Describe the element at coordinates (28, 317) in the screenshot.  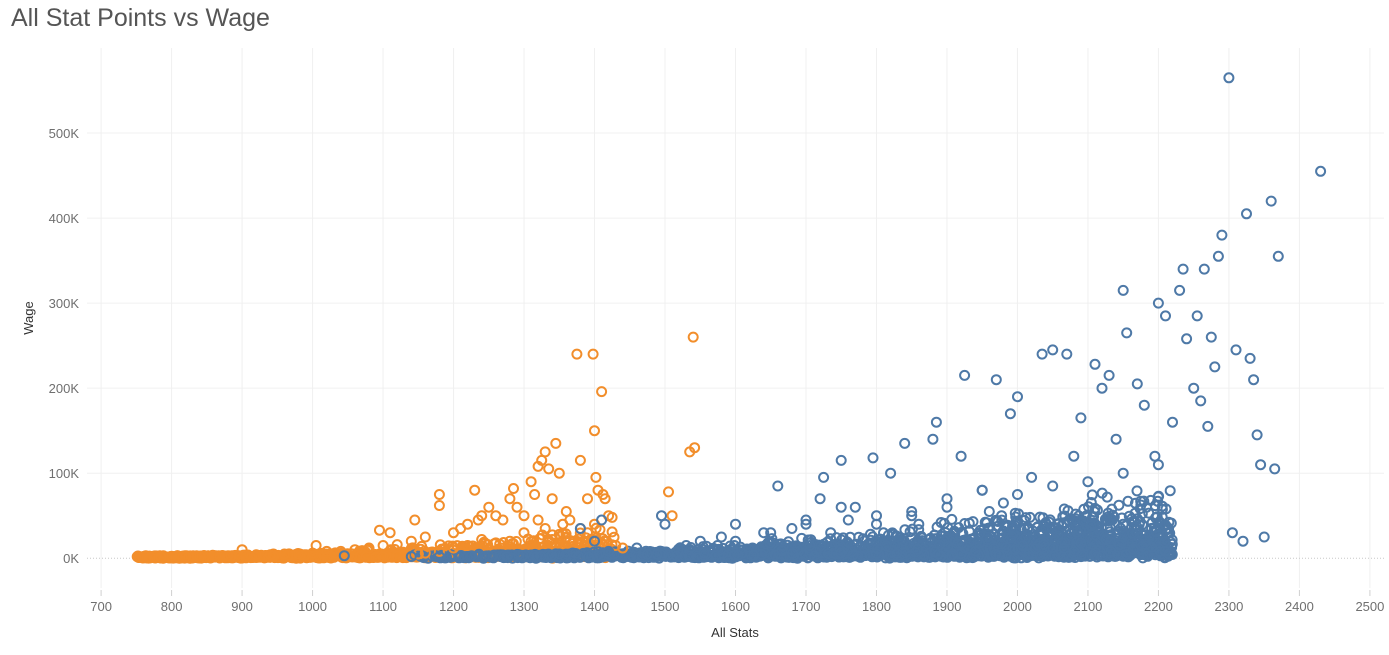
I see `y-axis-title: Wage` at that location.